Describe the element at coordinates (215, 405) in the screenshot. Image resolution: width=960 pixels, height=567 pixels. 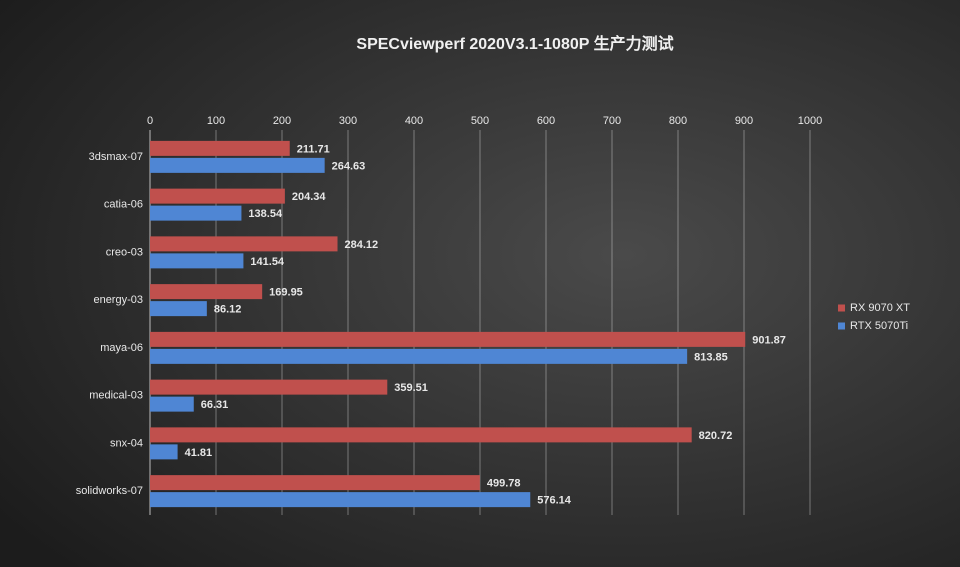
I see `value-label: 66.31` at that location.